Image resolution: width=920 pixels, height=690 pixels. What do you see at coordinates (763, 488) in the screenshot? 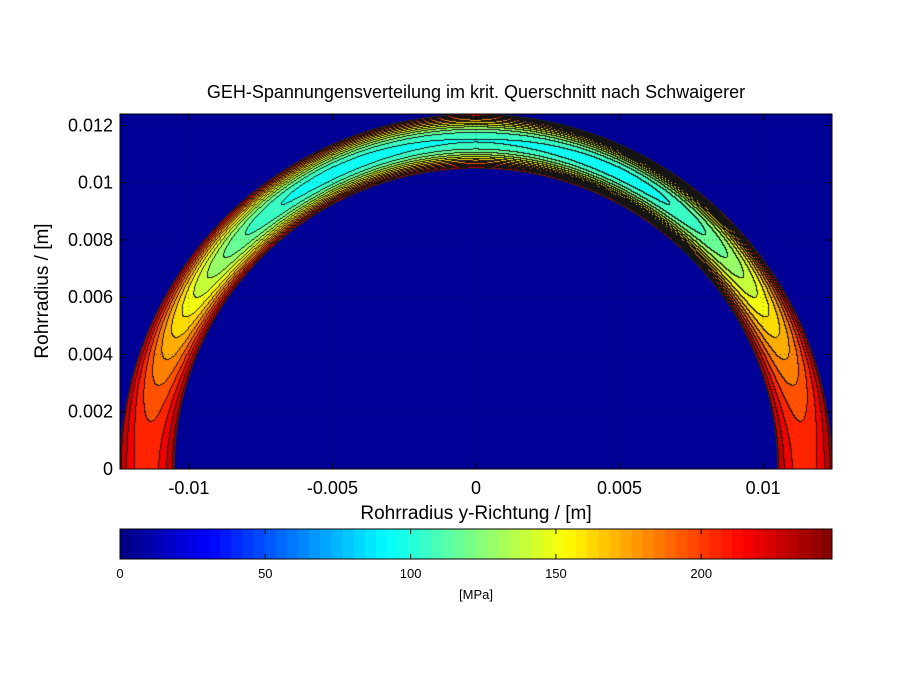
I see `x-tick-label-4: 0.01` at bounding box center [763, 488].